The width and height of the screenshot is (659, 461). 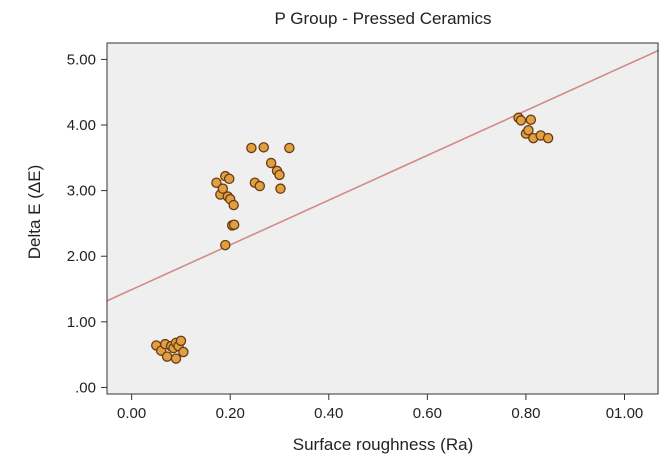 I want to click on chart-title: P Group - Pressed Ceramics, so click(x=383, y=18).